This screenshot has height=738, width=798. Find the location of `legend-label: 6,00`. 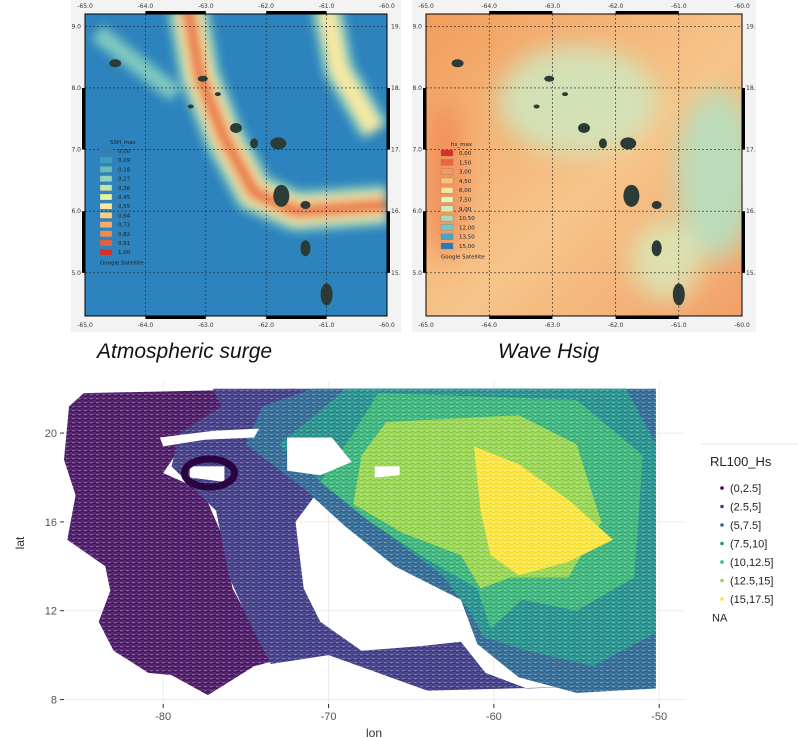

legend-label: 6,00 is located at coordinates (465, 191).